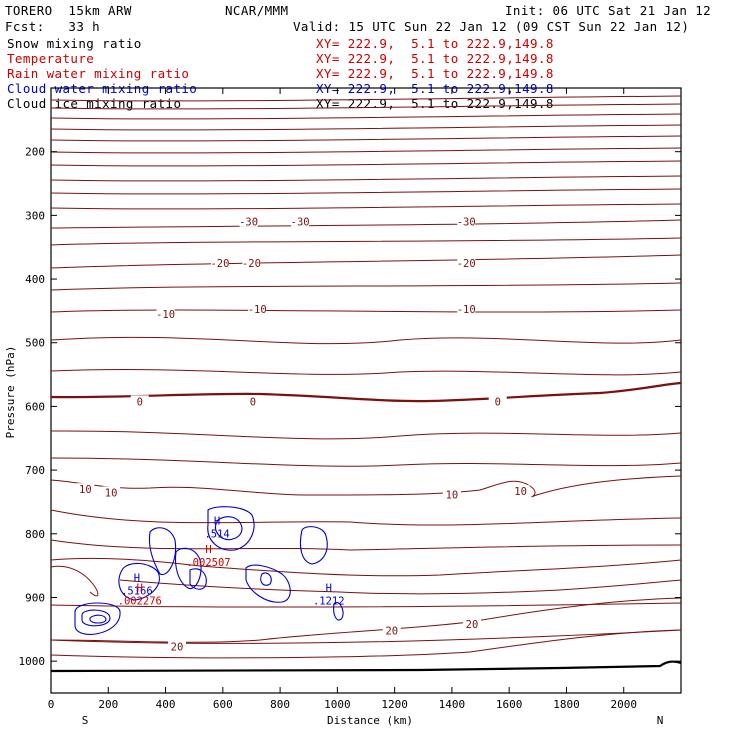  Describe the element at coordinates (140, 601) in the screenshot. I see `maximum-value: .002276` at that location.